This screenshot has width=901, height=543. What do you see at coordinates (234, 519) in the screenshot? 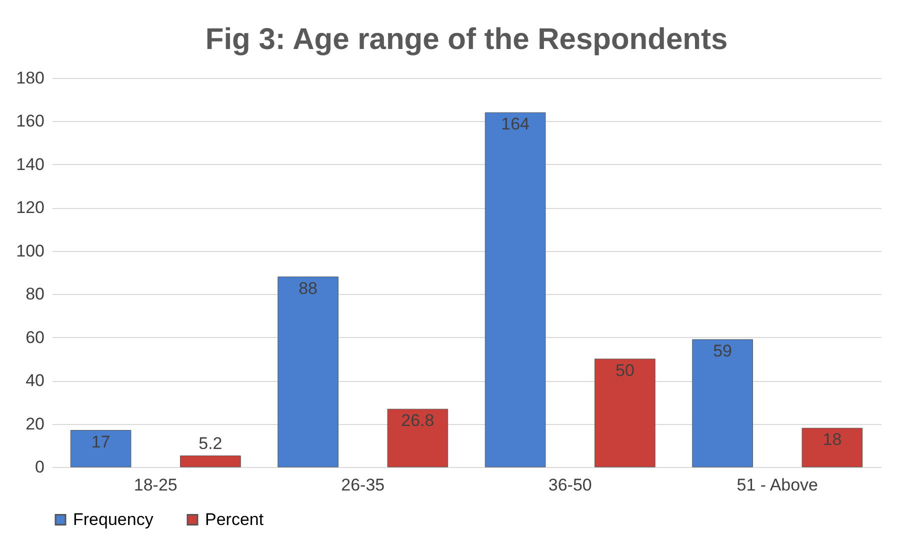
I see `legend-label: Percent` at bounding box center [234, 519].